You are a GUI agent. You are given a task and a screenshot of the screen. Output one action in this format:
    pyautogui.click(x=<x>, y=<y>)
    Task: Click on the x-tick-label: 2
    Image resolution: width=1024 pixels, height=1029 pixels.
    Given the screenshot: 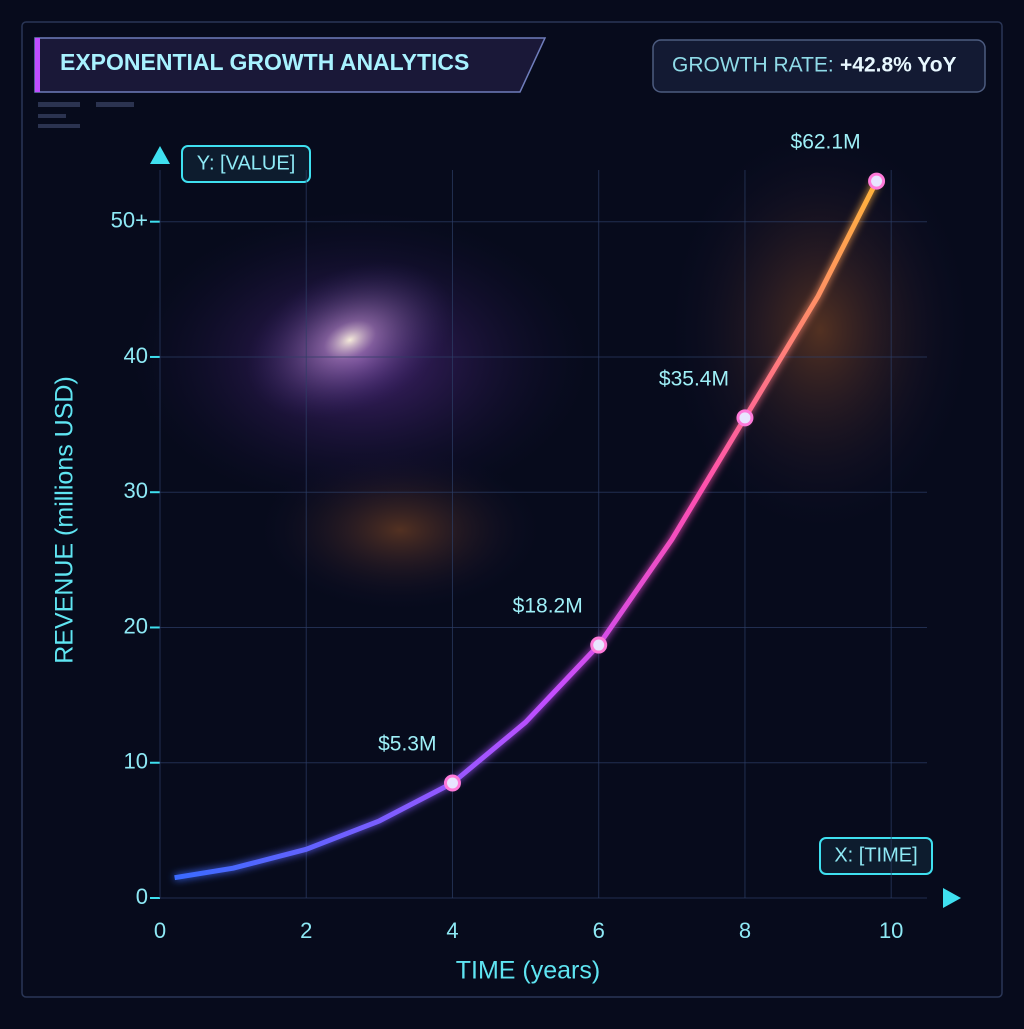 What is the action you would take?
    pyautogui.click(x=306, y=930)
    